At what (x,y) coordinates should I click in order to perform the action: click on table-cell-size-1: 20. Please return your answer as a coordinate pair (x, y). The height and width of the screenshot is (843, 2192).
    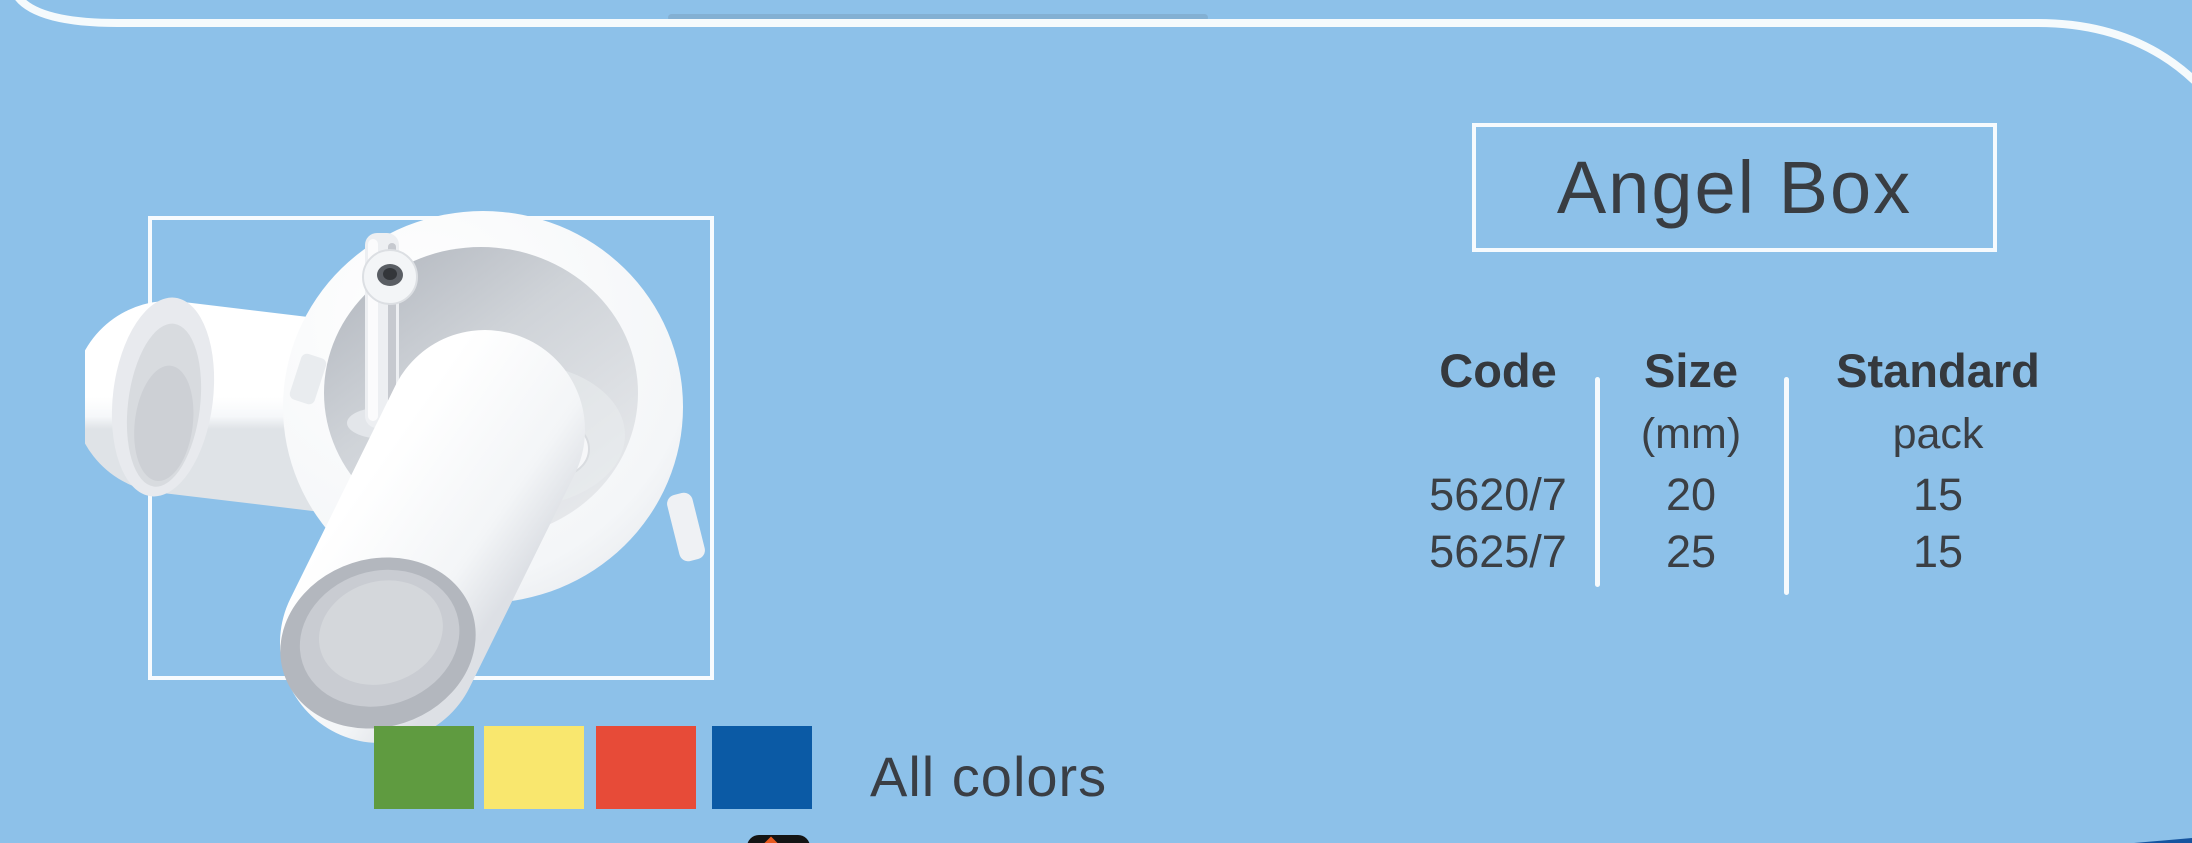
    Looking at the image, I should click on (1691, 494).